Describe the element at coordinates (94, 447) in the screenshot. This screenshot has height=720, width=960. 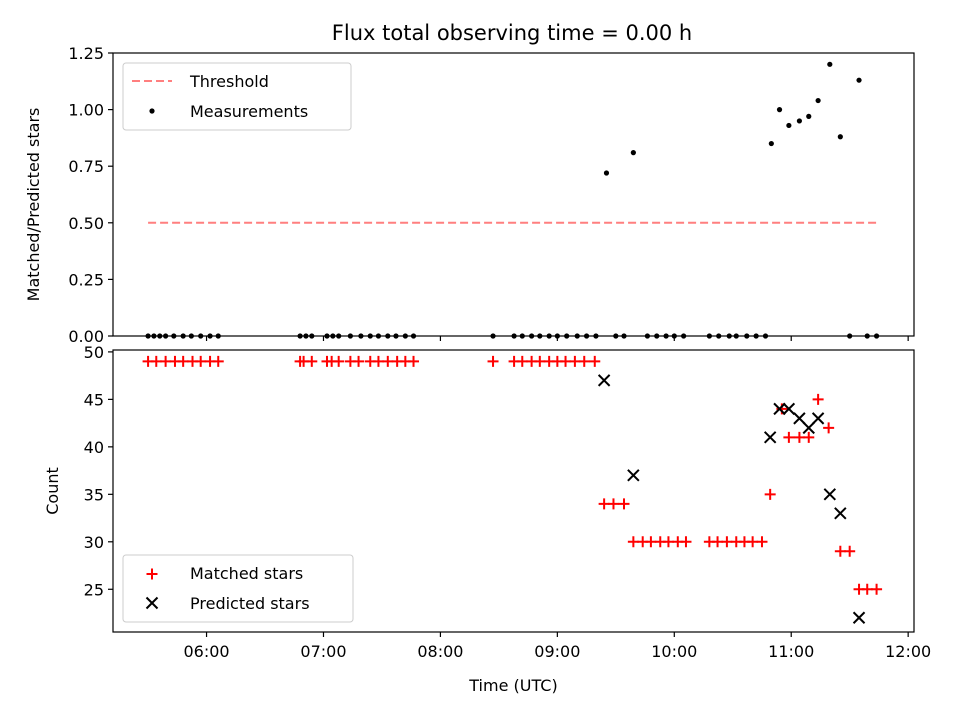
I see `y-tick-label: 40` at that location.